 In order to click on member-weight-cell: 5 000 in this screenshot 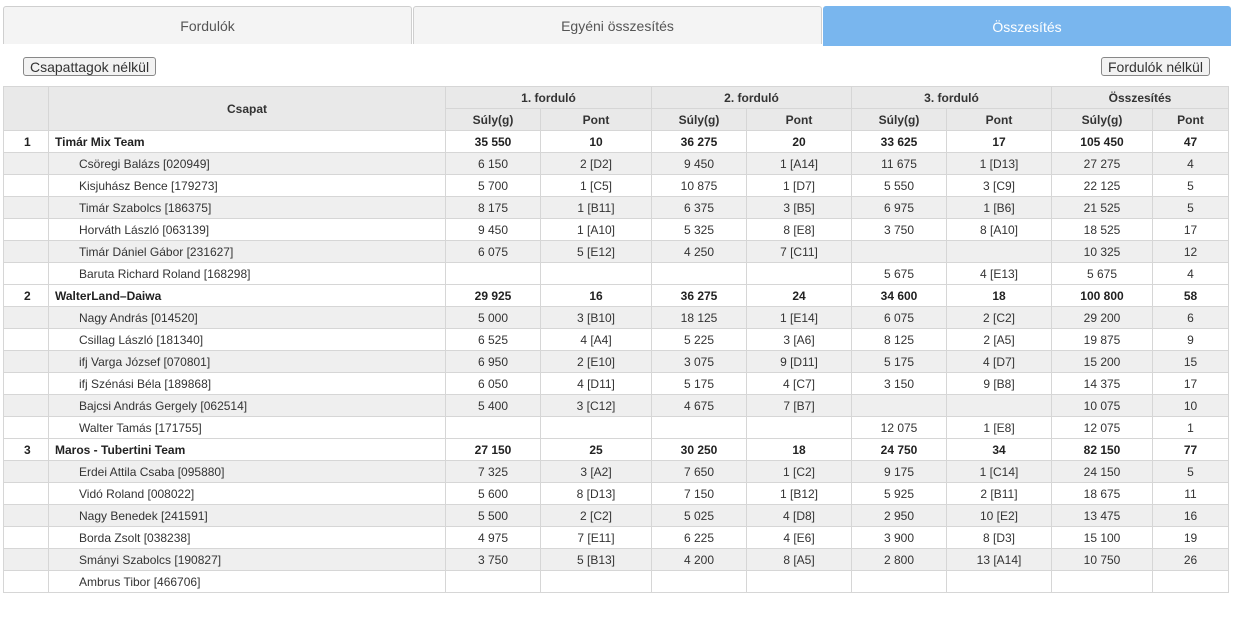, I will do `click(493, 317)`.